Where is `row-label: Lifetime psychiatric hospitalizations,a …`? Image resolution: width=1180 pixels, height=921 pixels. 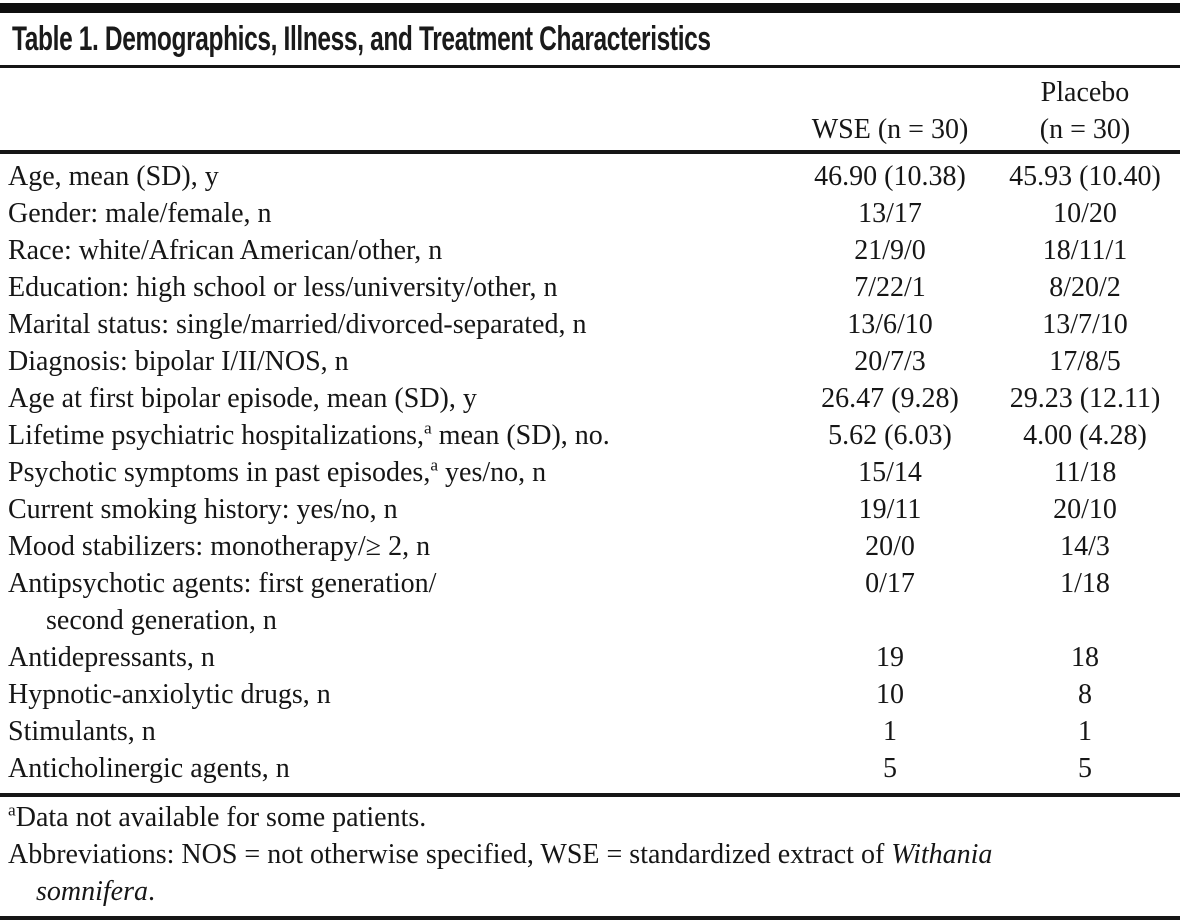 row-label: Lifetime psychiatric hospitalizations,a … is located at coordinates (309, 434).